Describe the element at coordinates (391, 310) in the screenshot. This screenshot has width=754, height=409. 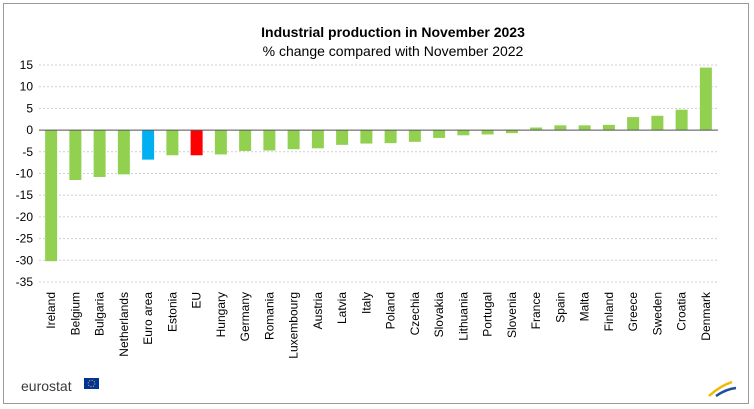
I see `category-label: Poland` at that location.